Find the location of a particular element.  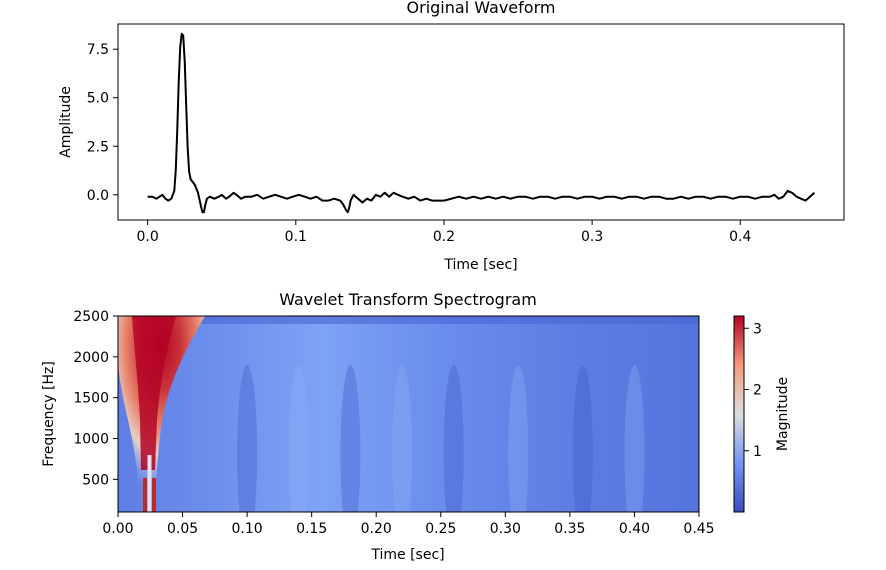

waveform-title: Original Waveform is located at coordinates (481, 8).